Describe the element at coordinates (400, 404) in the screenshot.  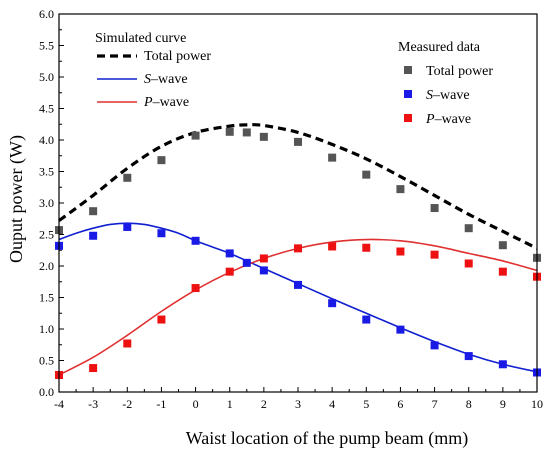
I see `x-tick-label: 6` at that location.